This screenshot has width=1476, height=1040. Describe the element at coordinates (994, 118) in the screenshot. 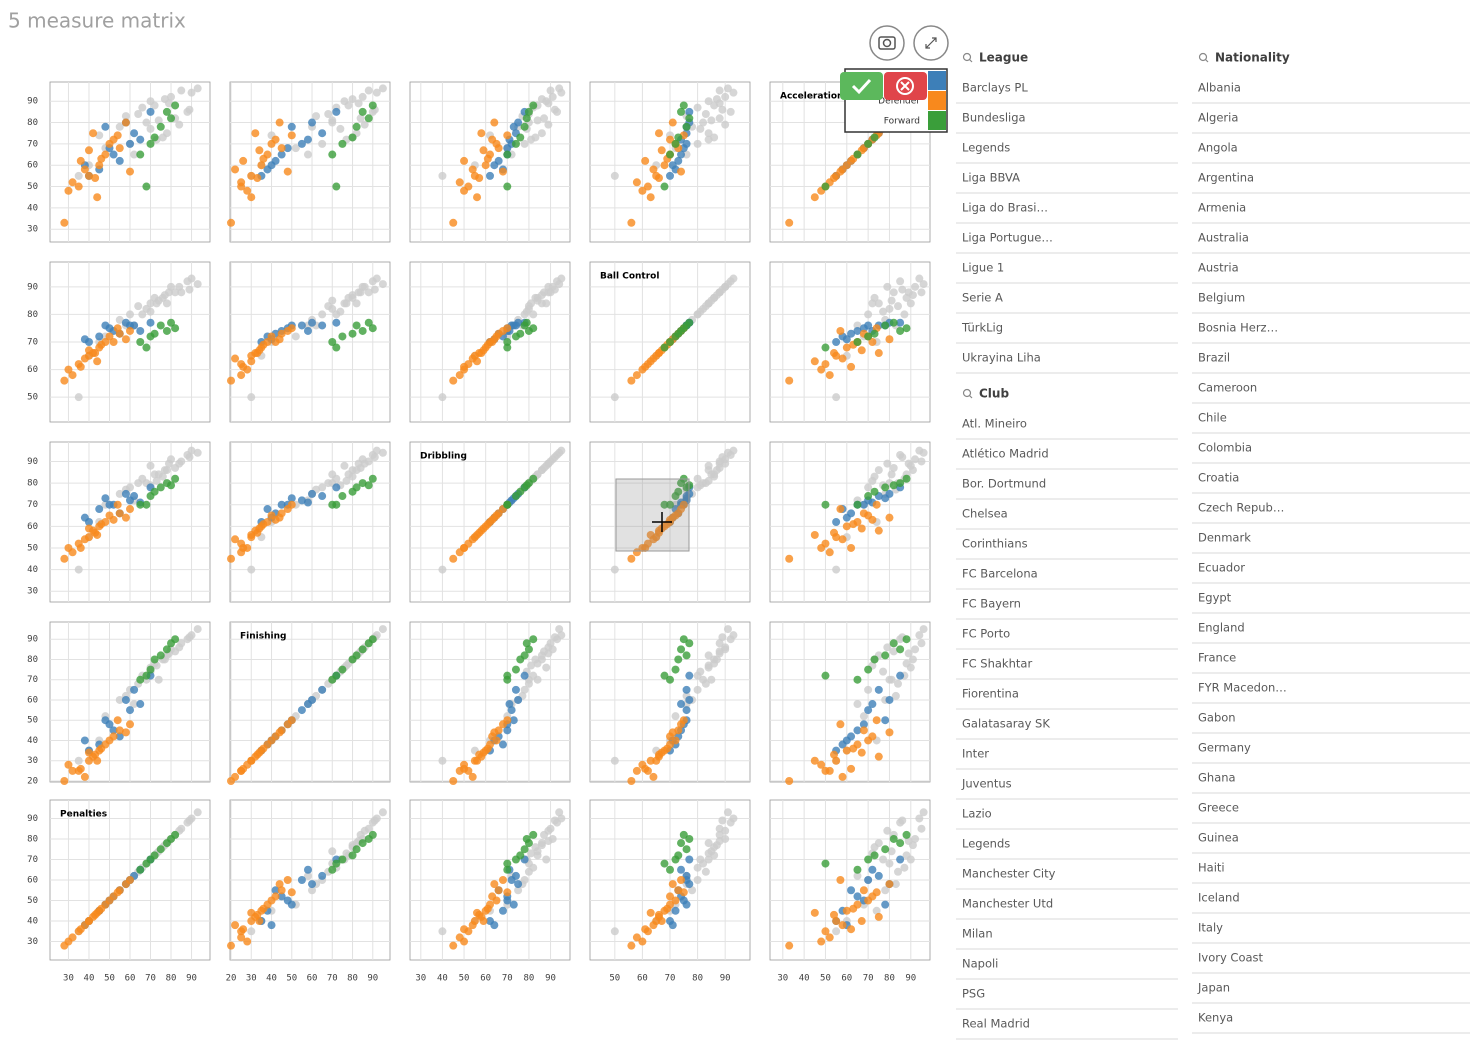

I see `filter-item: Bundesliga` at that location.